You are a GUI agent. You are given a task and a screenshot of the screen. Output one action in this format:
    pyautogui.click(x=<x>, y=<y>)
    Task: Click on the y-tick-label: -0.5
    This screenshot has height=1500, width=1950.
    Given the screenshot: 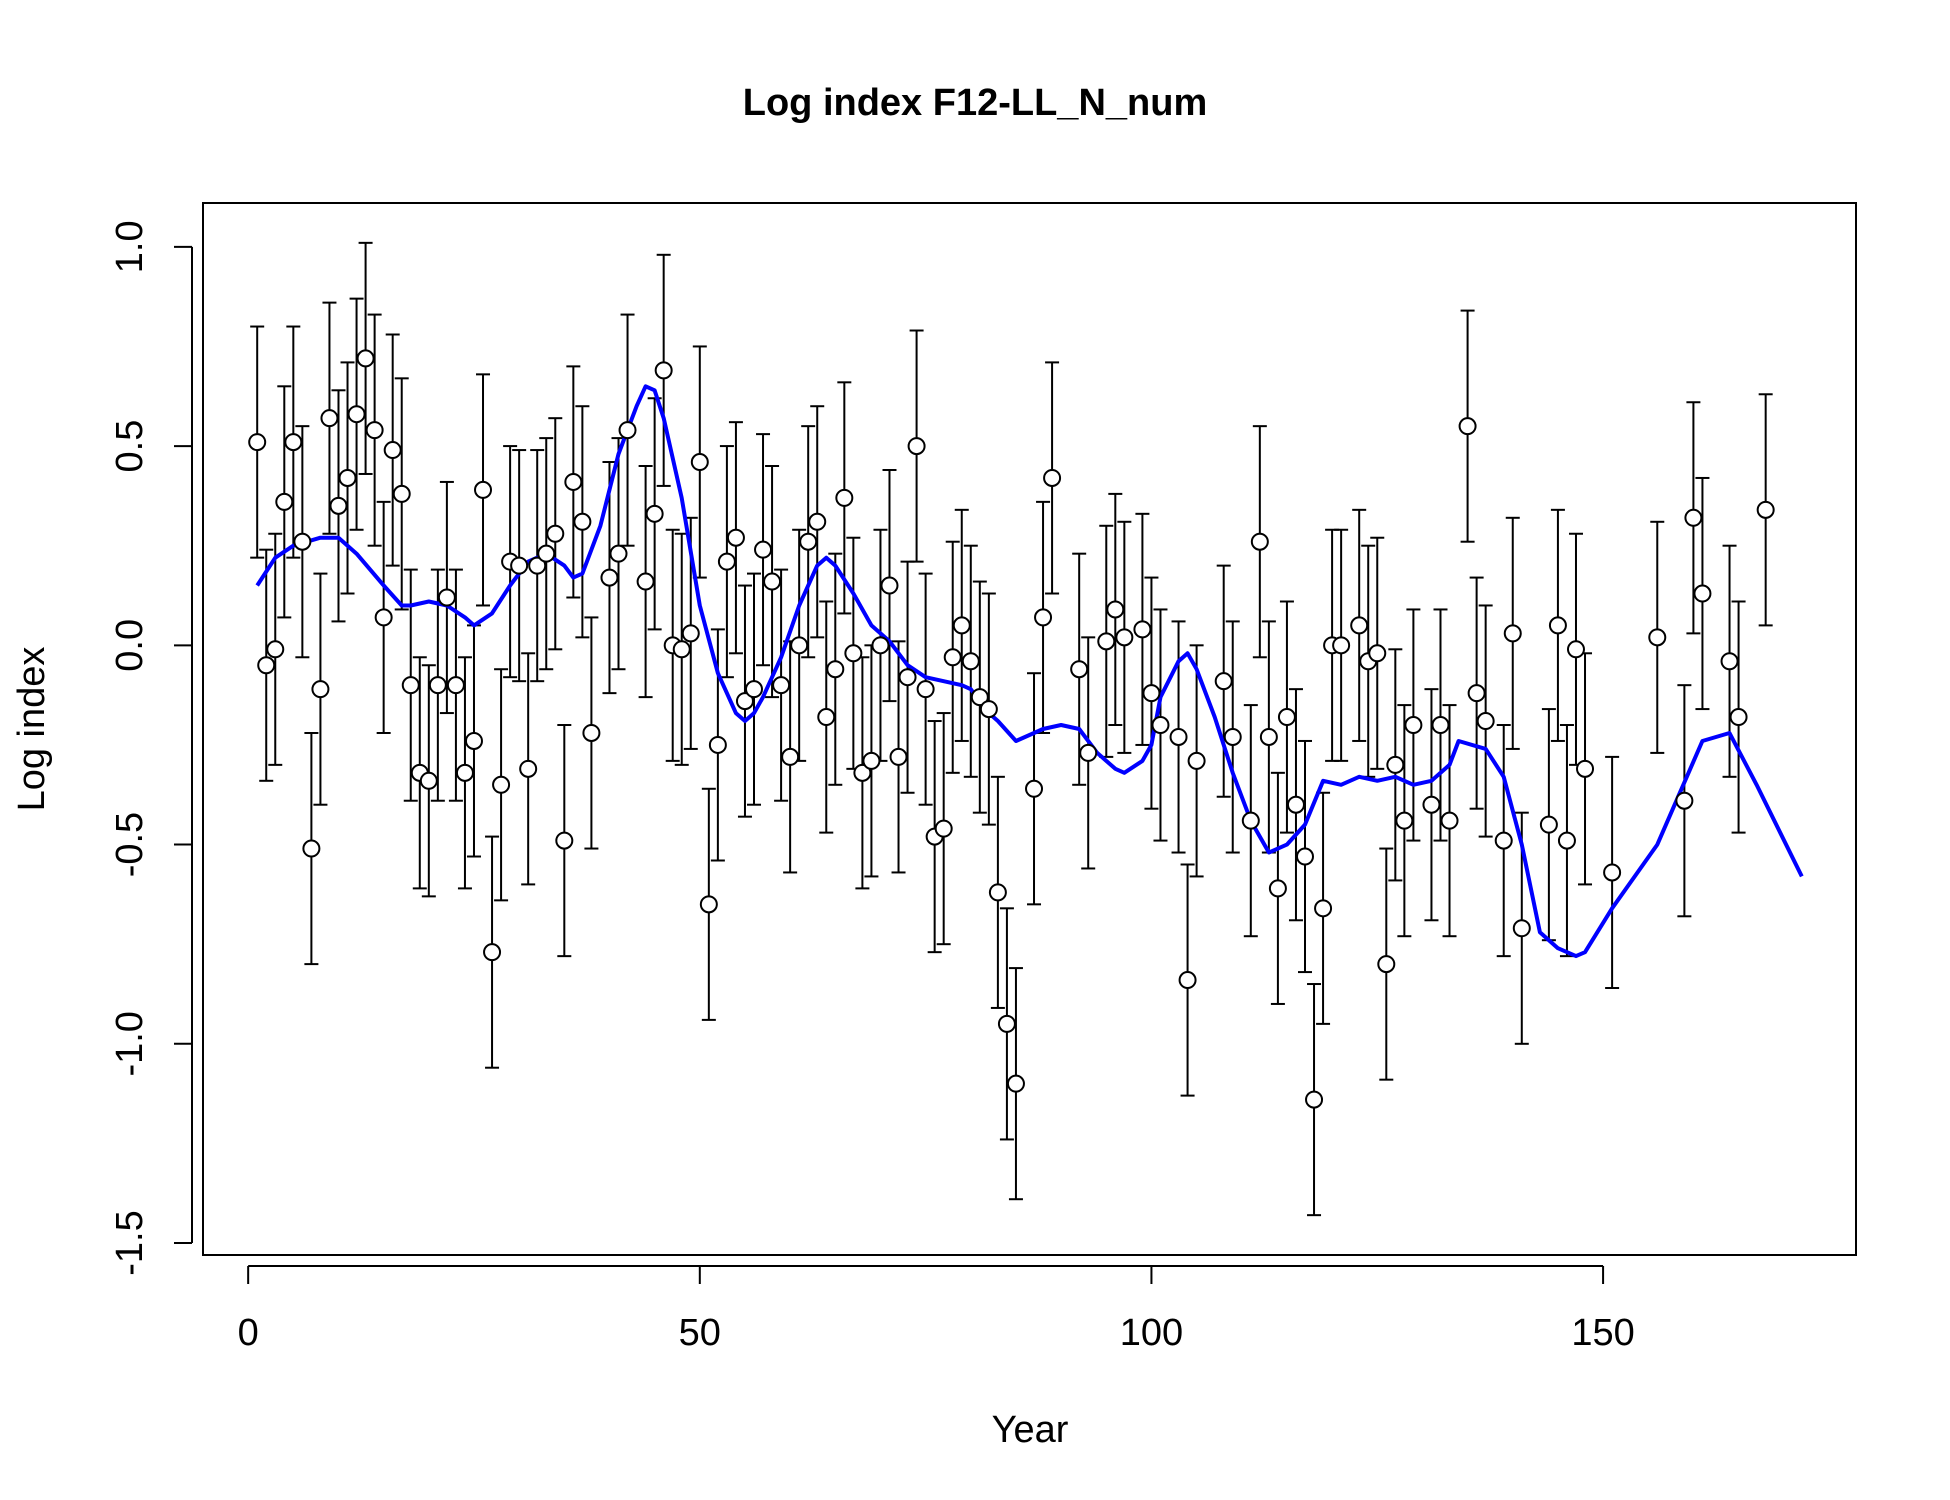 What is the action you would take?
    pyautogui.click(x=130, y=844)
    